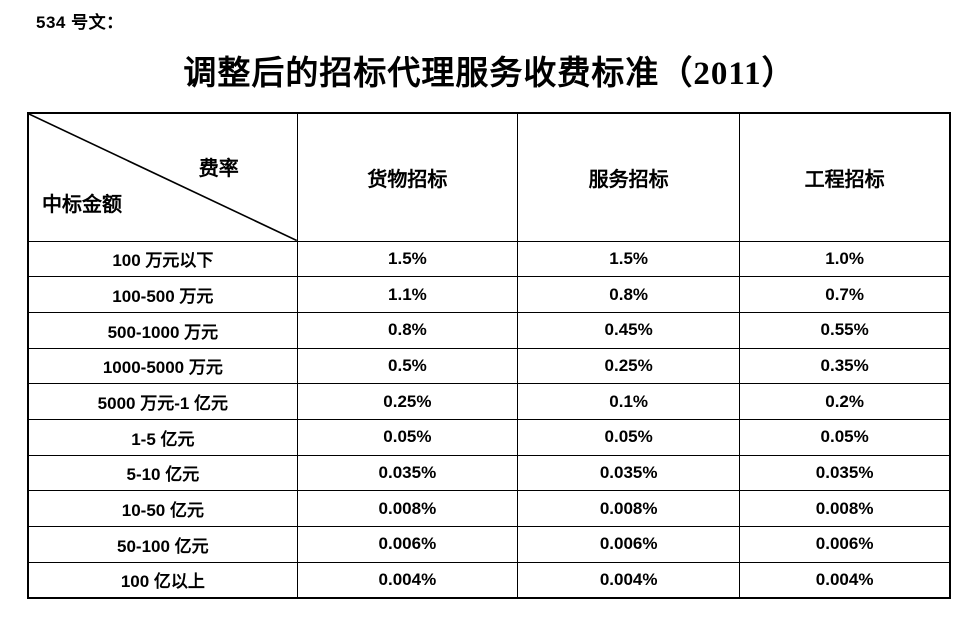 This screenshot has height=629, width=979. I want to click on table-row: 100-500 万元 1.1% 0.8% 0.7%, so click(489, 294).